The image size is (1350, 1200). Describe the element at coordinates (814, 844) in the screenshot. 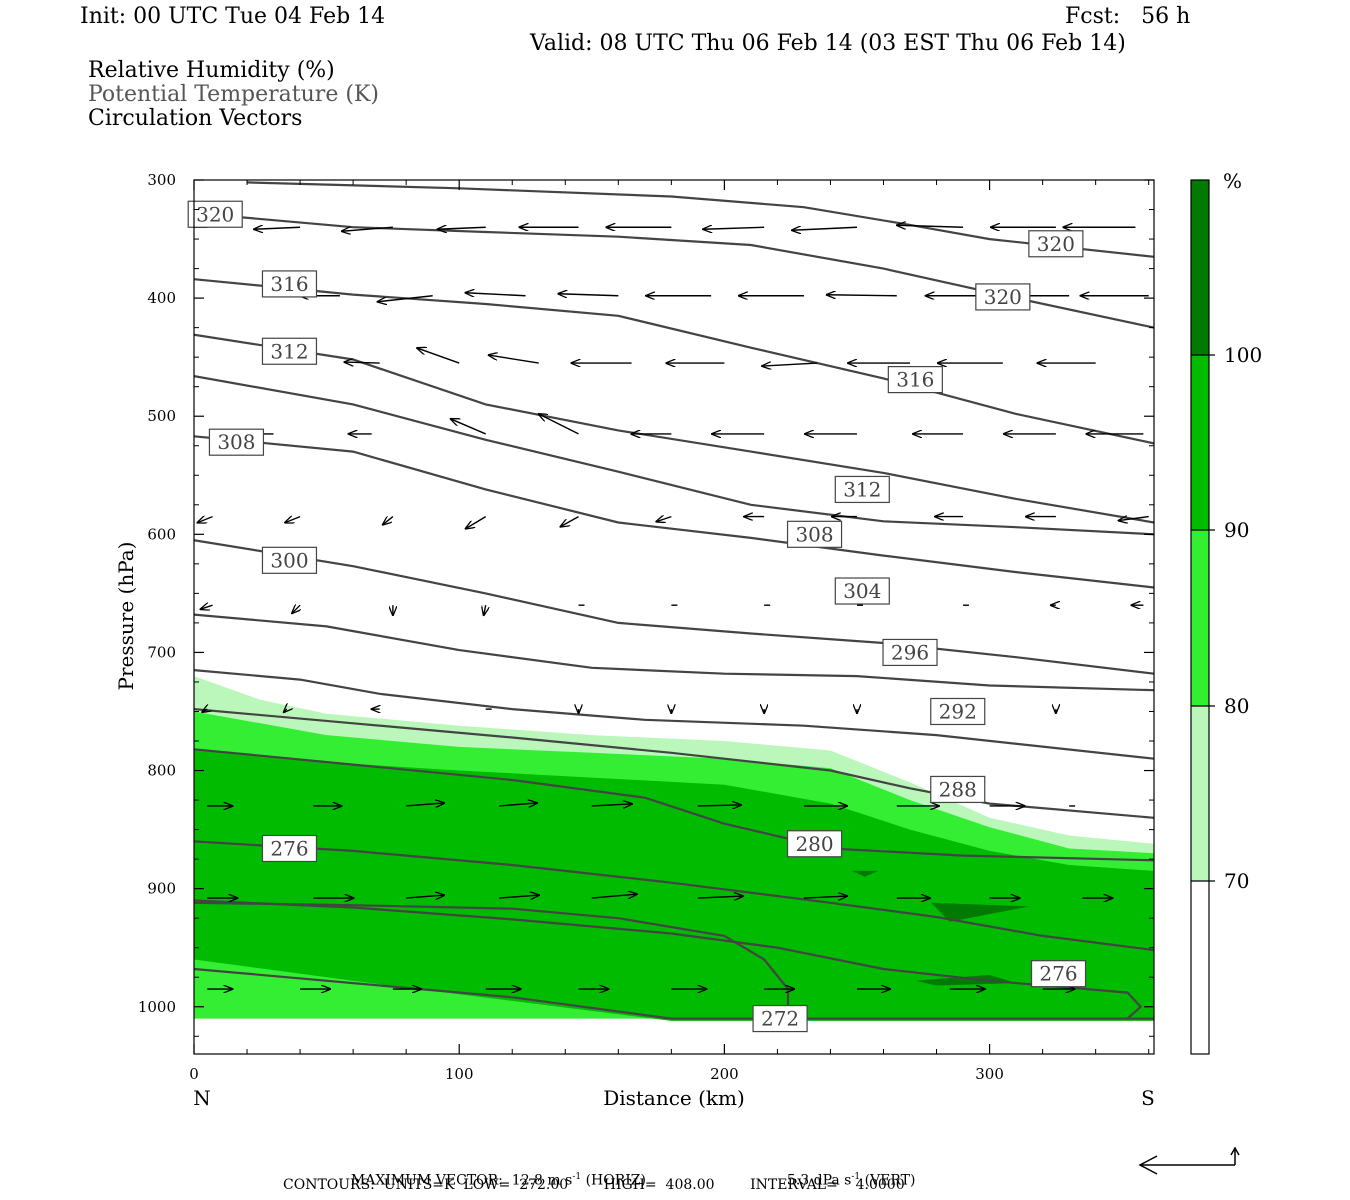

I see `contour-label-280: 280` at that location.